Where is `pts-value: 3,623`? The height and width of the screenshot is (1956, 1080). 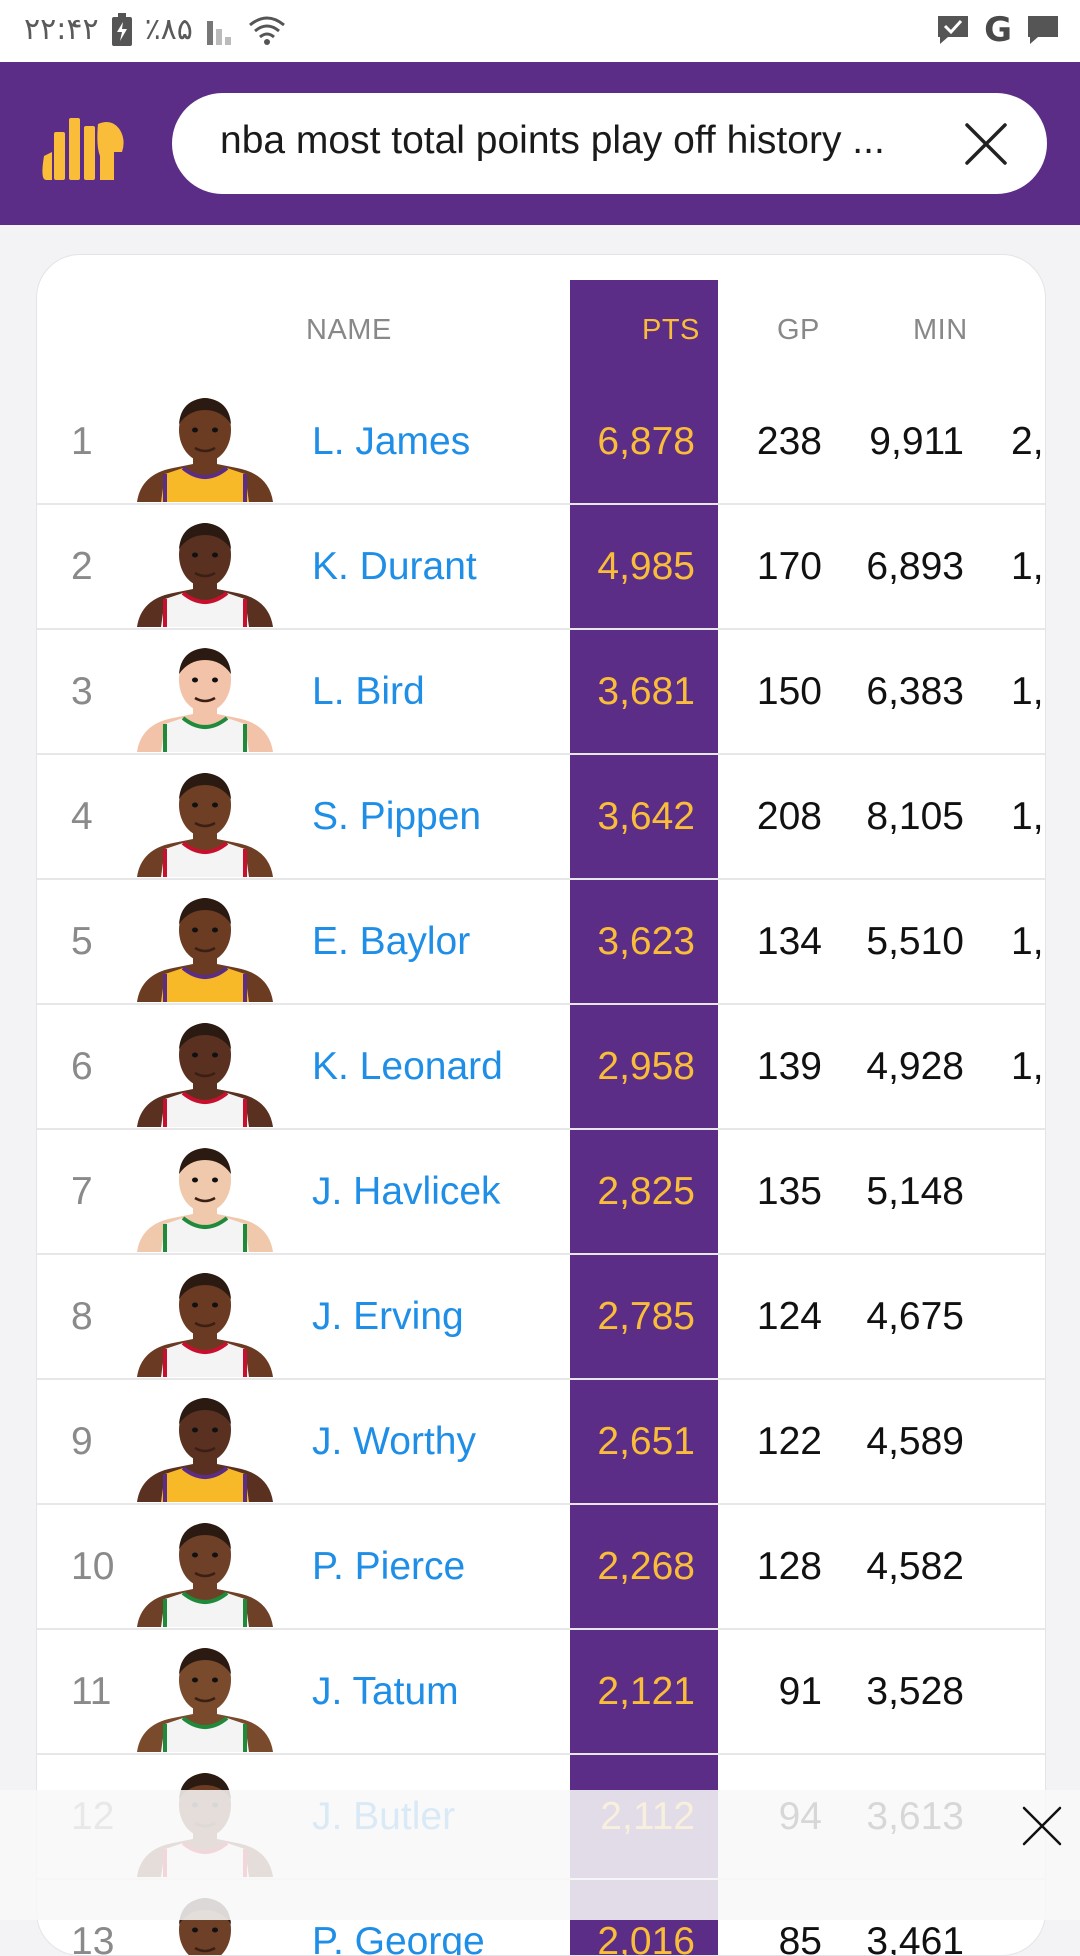
pts-value: 3,623 is located at coordinates (646, 941).